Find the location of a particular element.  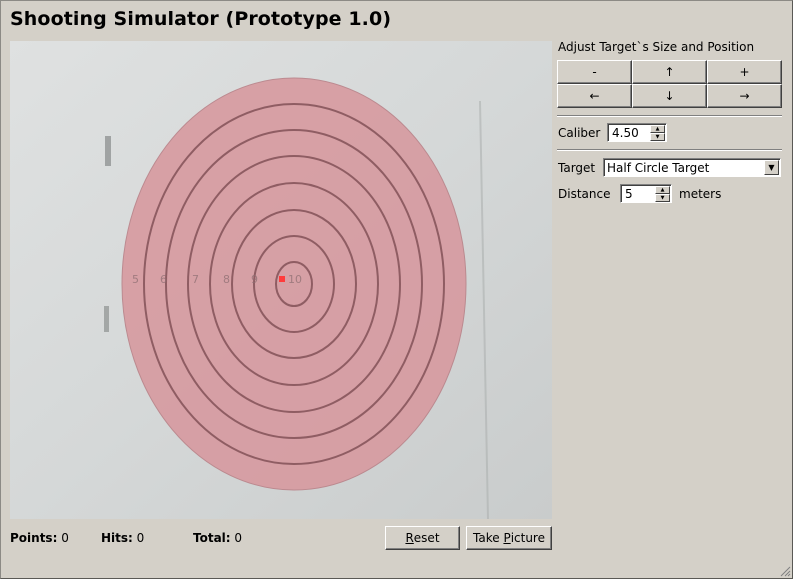

caliber-up-arrow-icon: ▲ is located at coordinates (657, 129).